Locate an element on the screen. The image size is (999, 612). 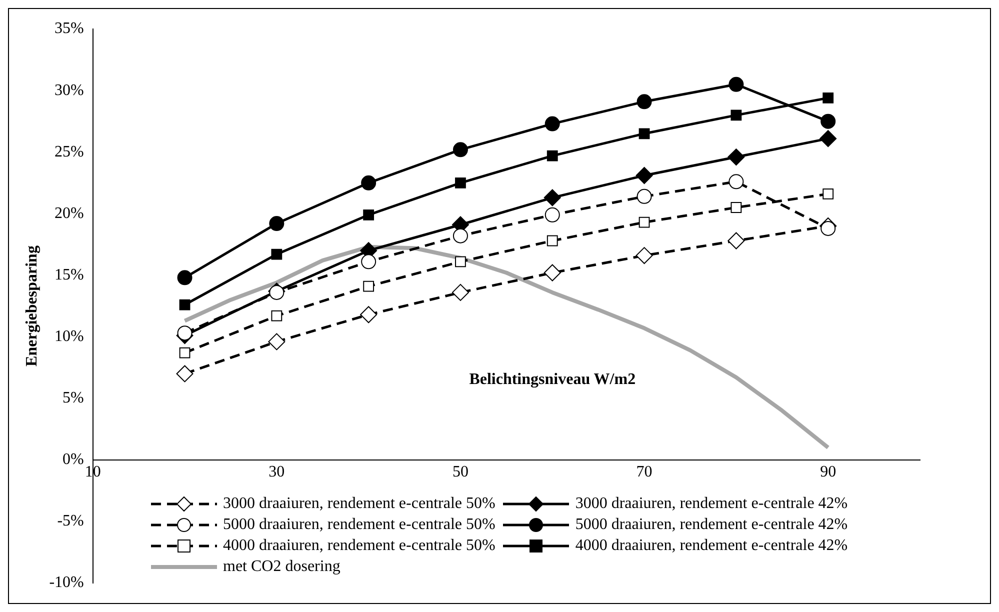
legend-label: 4000 draaiuren, rendement e-centrale 42% is located at coordinates (711, 546).